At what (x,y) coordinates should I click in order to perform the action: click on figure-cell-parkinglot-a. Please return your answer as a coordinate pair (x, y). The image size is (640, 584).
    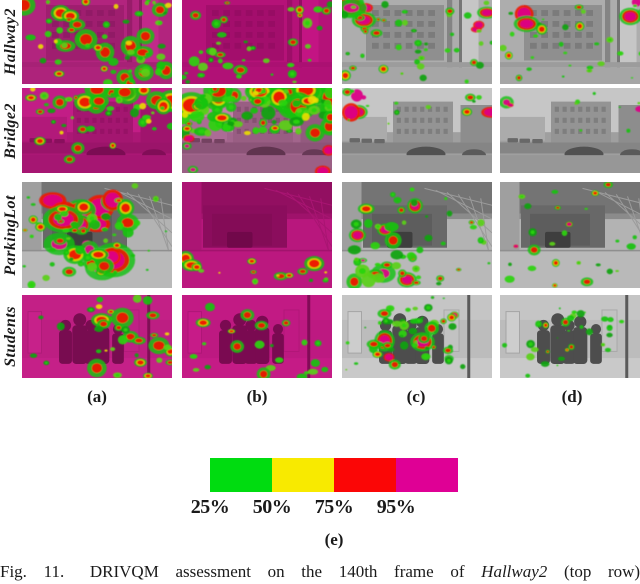
    Looking at the image, I should click on (97, 235).